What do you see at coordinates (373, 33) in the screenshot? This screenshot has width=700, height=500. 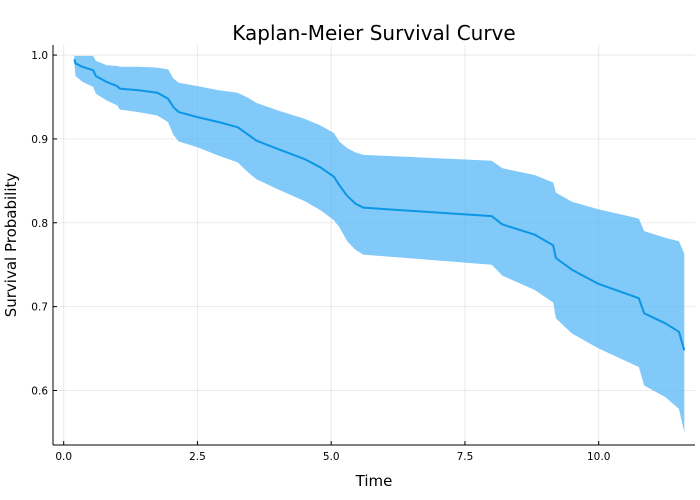 I see `chart-title: Kaplan-Meier Survival Curve` at bounding box center [373, 33].